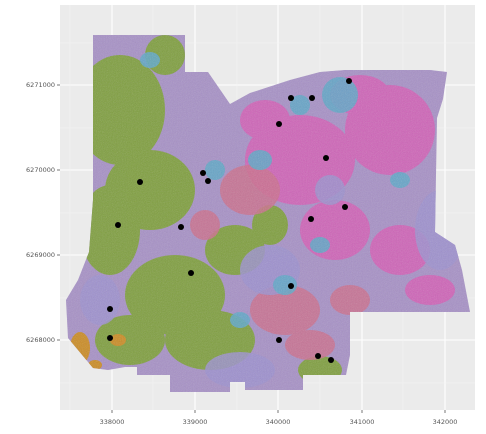 This screenshot has width=486, height=434. I want to click on x-axis-labels: 338000 339000 340000 341000 342000, so click(279, 422).